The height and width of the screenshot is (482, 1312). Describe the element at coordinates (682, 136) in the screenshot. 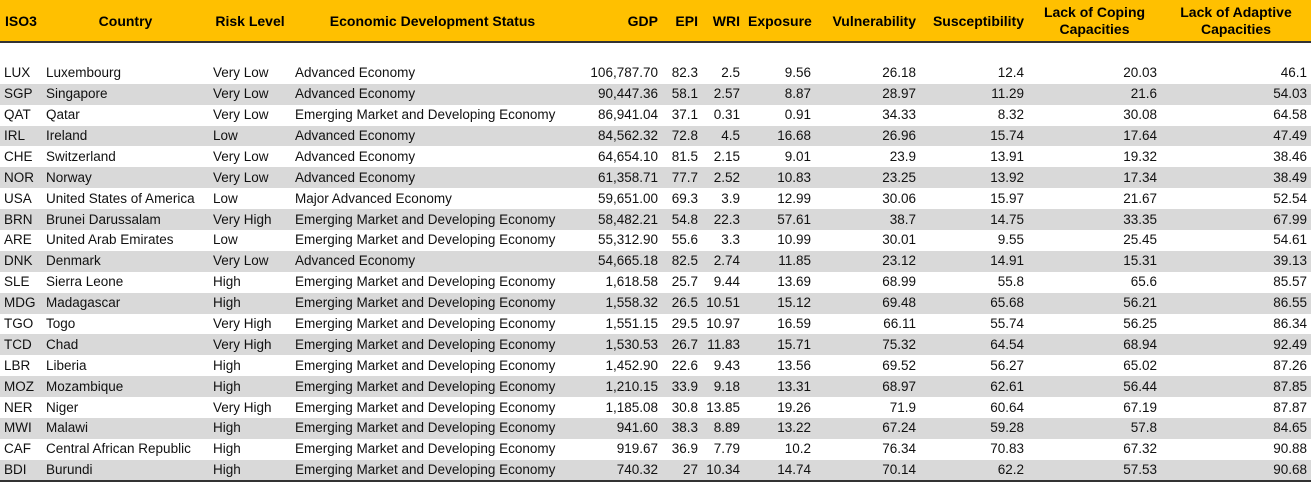

I see `epi-cell: 72.8` at that location.